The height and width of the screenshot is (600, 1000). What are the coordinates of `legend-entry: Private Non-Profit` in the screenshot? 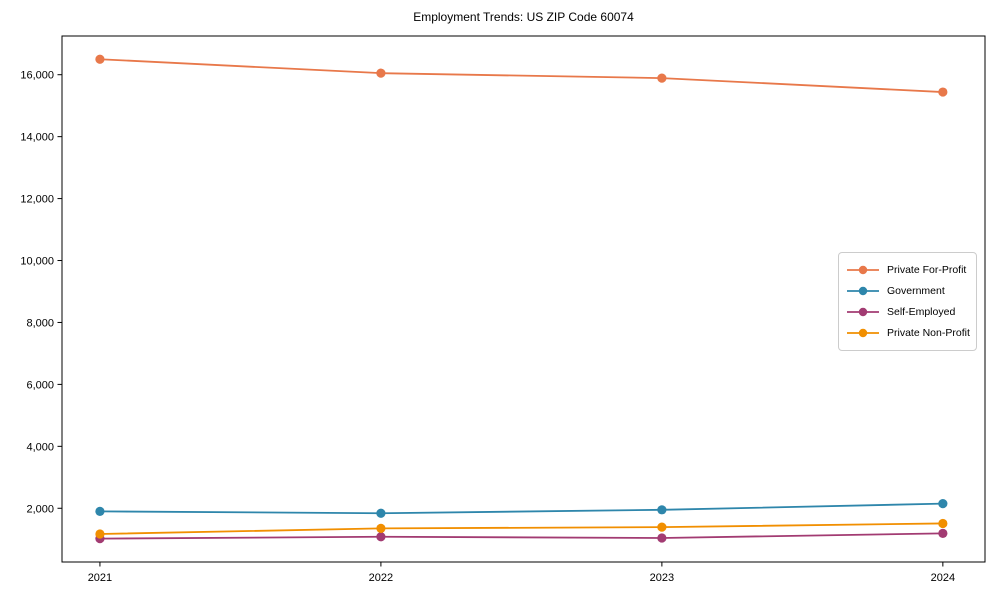 It's located at (908, 333).